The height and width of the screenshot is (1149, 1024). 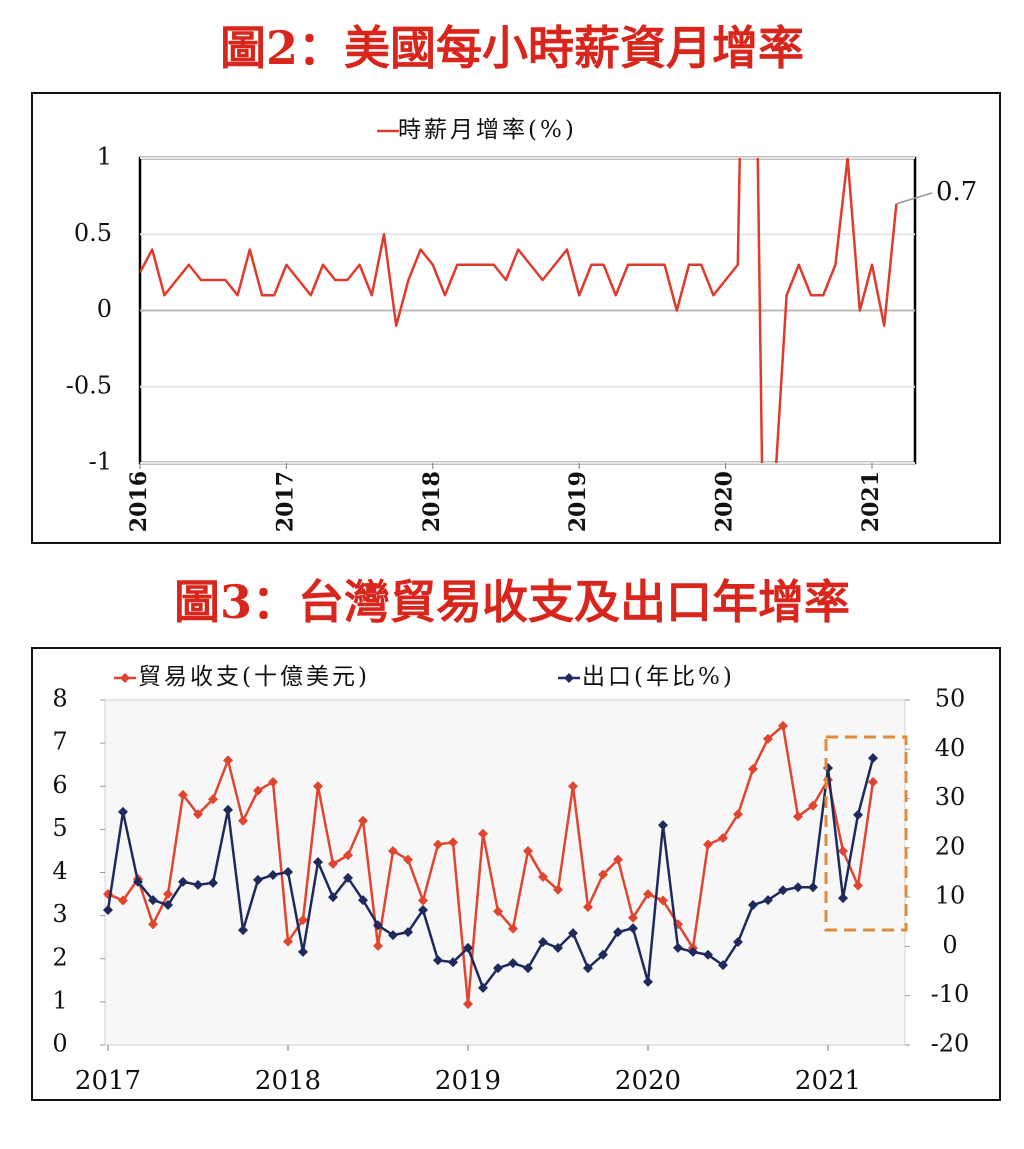 I want to click on y2-tick-label: 20, so click(x=950, y=846).